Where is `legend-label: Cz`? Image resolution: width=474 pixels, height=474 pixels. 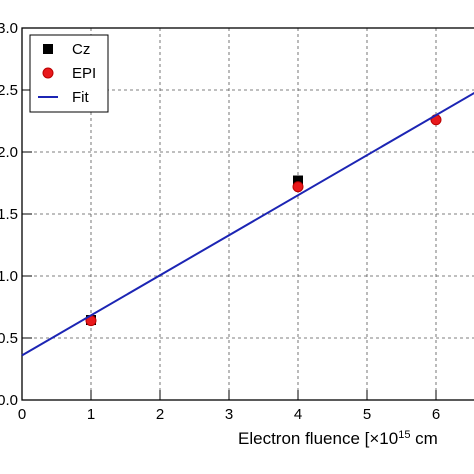 legend-label: Cz is located at coordinates (81, 49).